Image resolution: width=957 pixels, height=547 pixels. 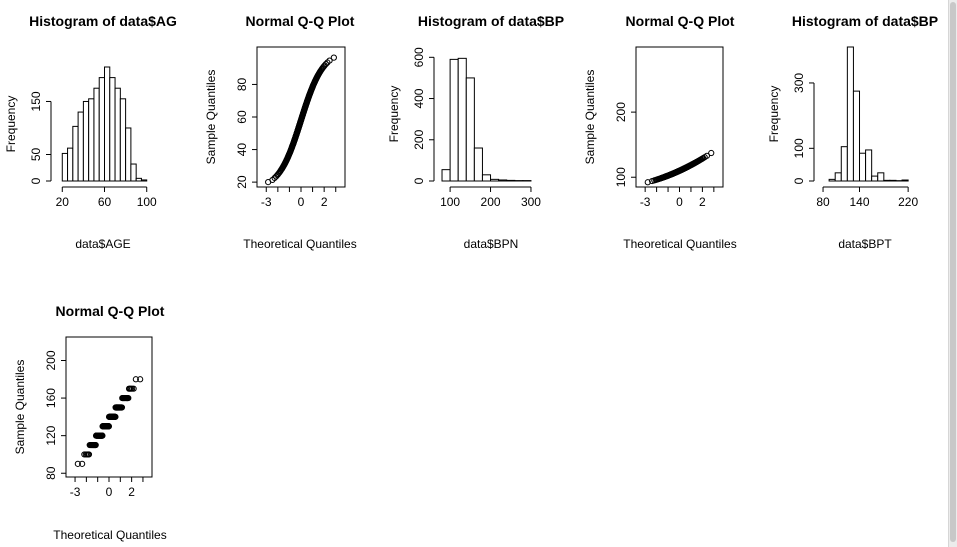 I want to click on y-tick-label: 400, so click(x=419, y=98).